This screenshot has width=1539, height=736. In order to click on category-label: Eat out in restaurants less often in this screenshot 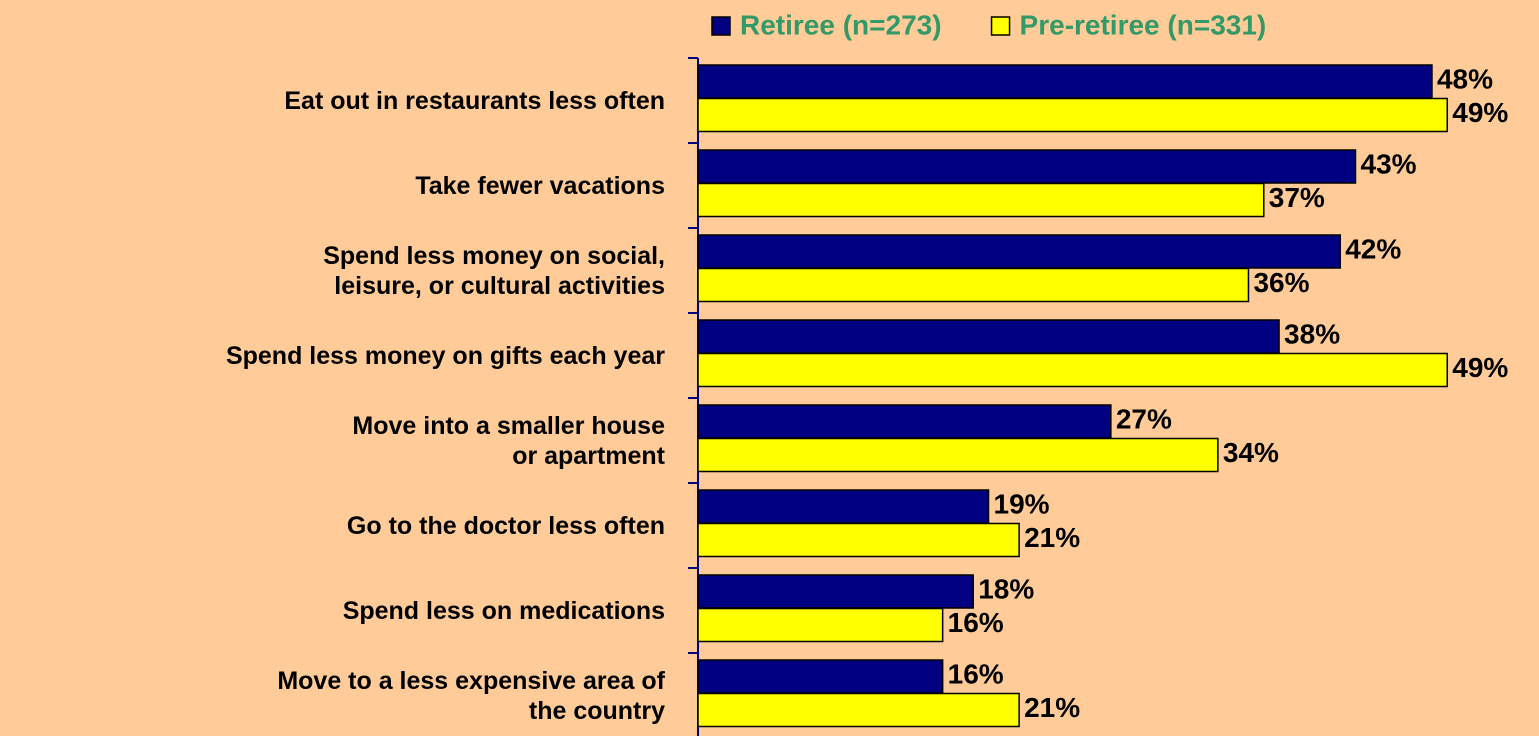, I will do `click(474, 100)`.